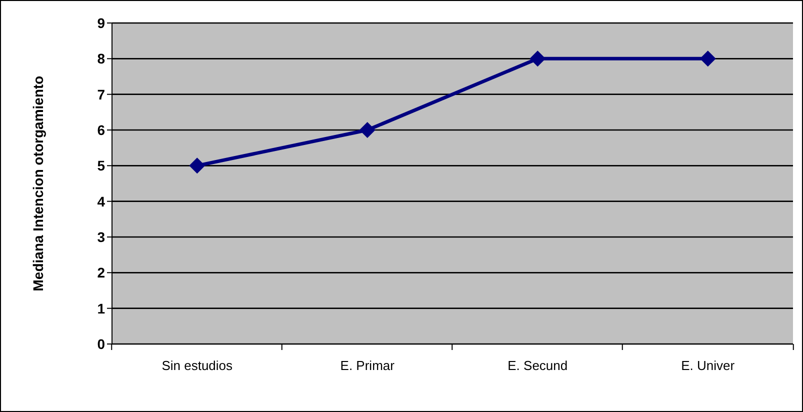  Describe the element at coordinates (198, 365) in the screenshot. I see `x-tick-label: Sin estudios` at that location.